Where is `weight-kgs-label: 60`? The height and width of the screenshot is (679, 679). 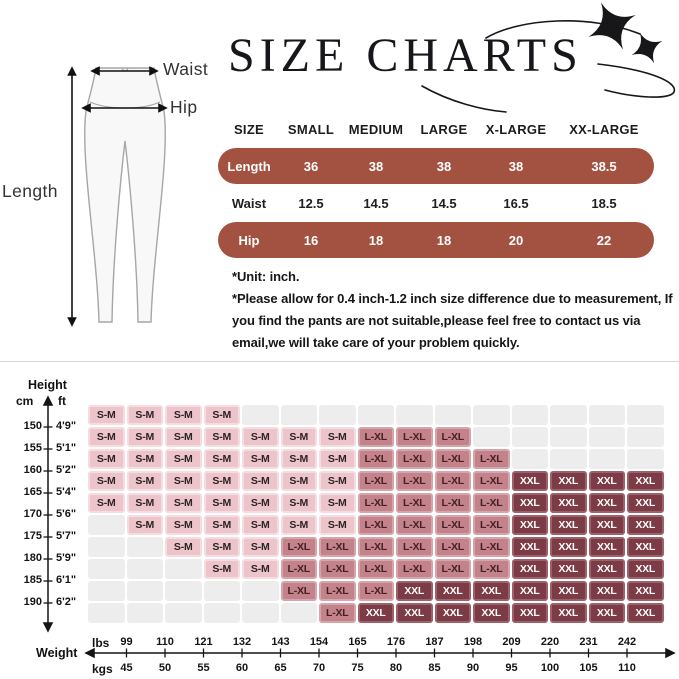
weight-kgs-label: 60 is located at coordinates (242, 668).